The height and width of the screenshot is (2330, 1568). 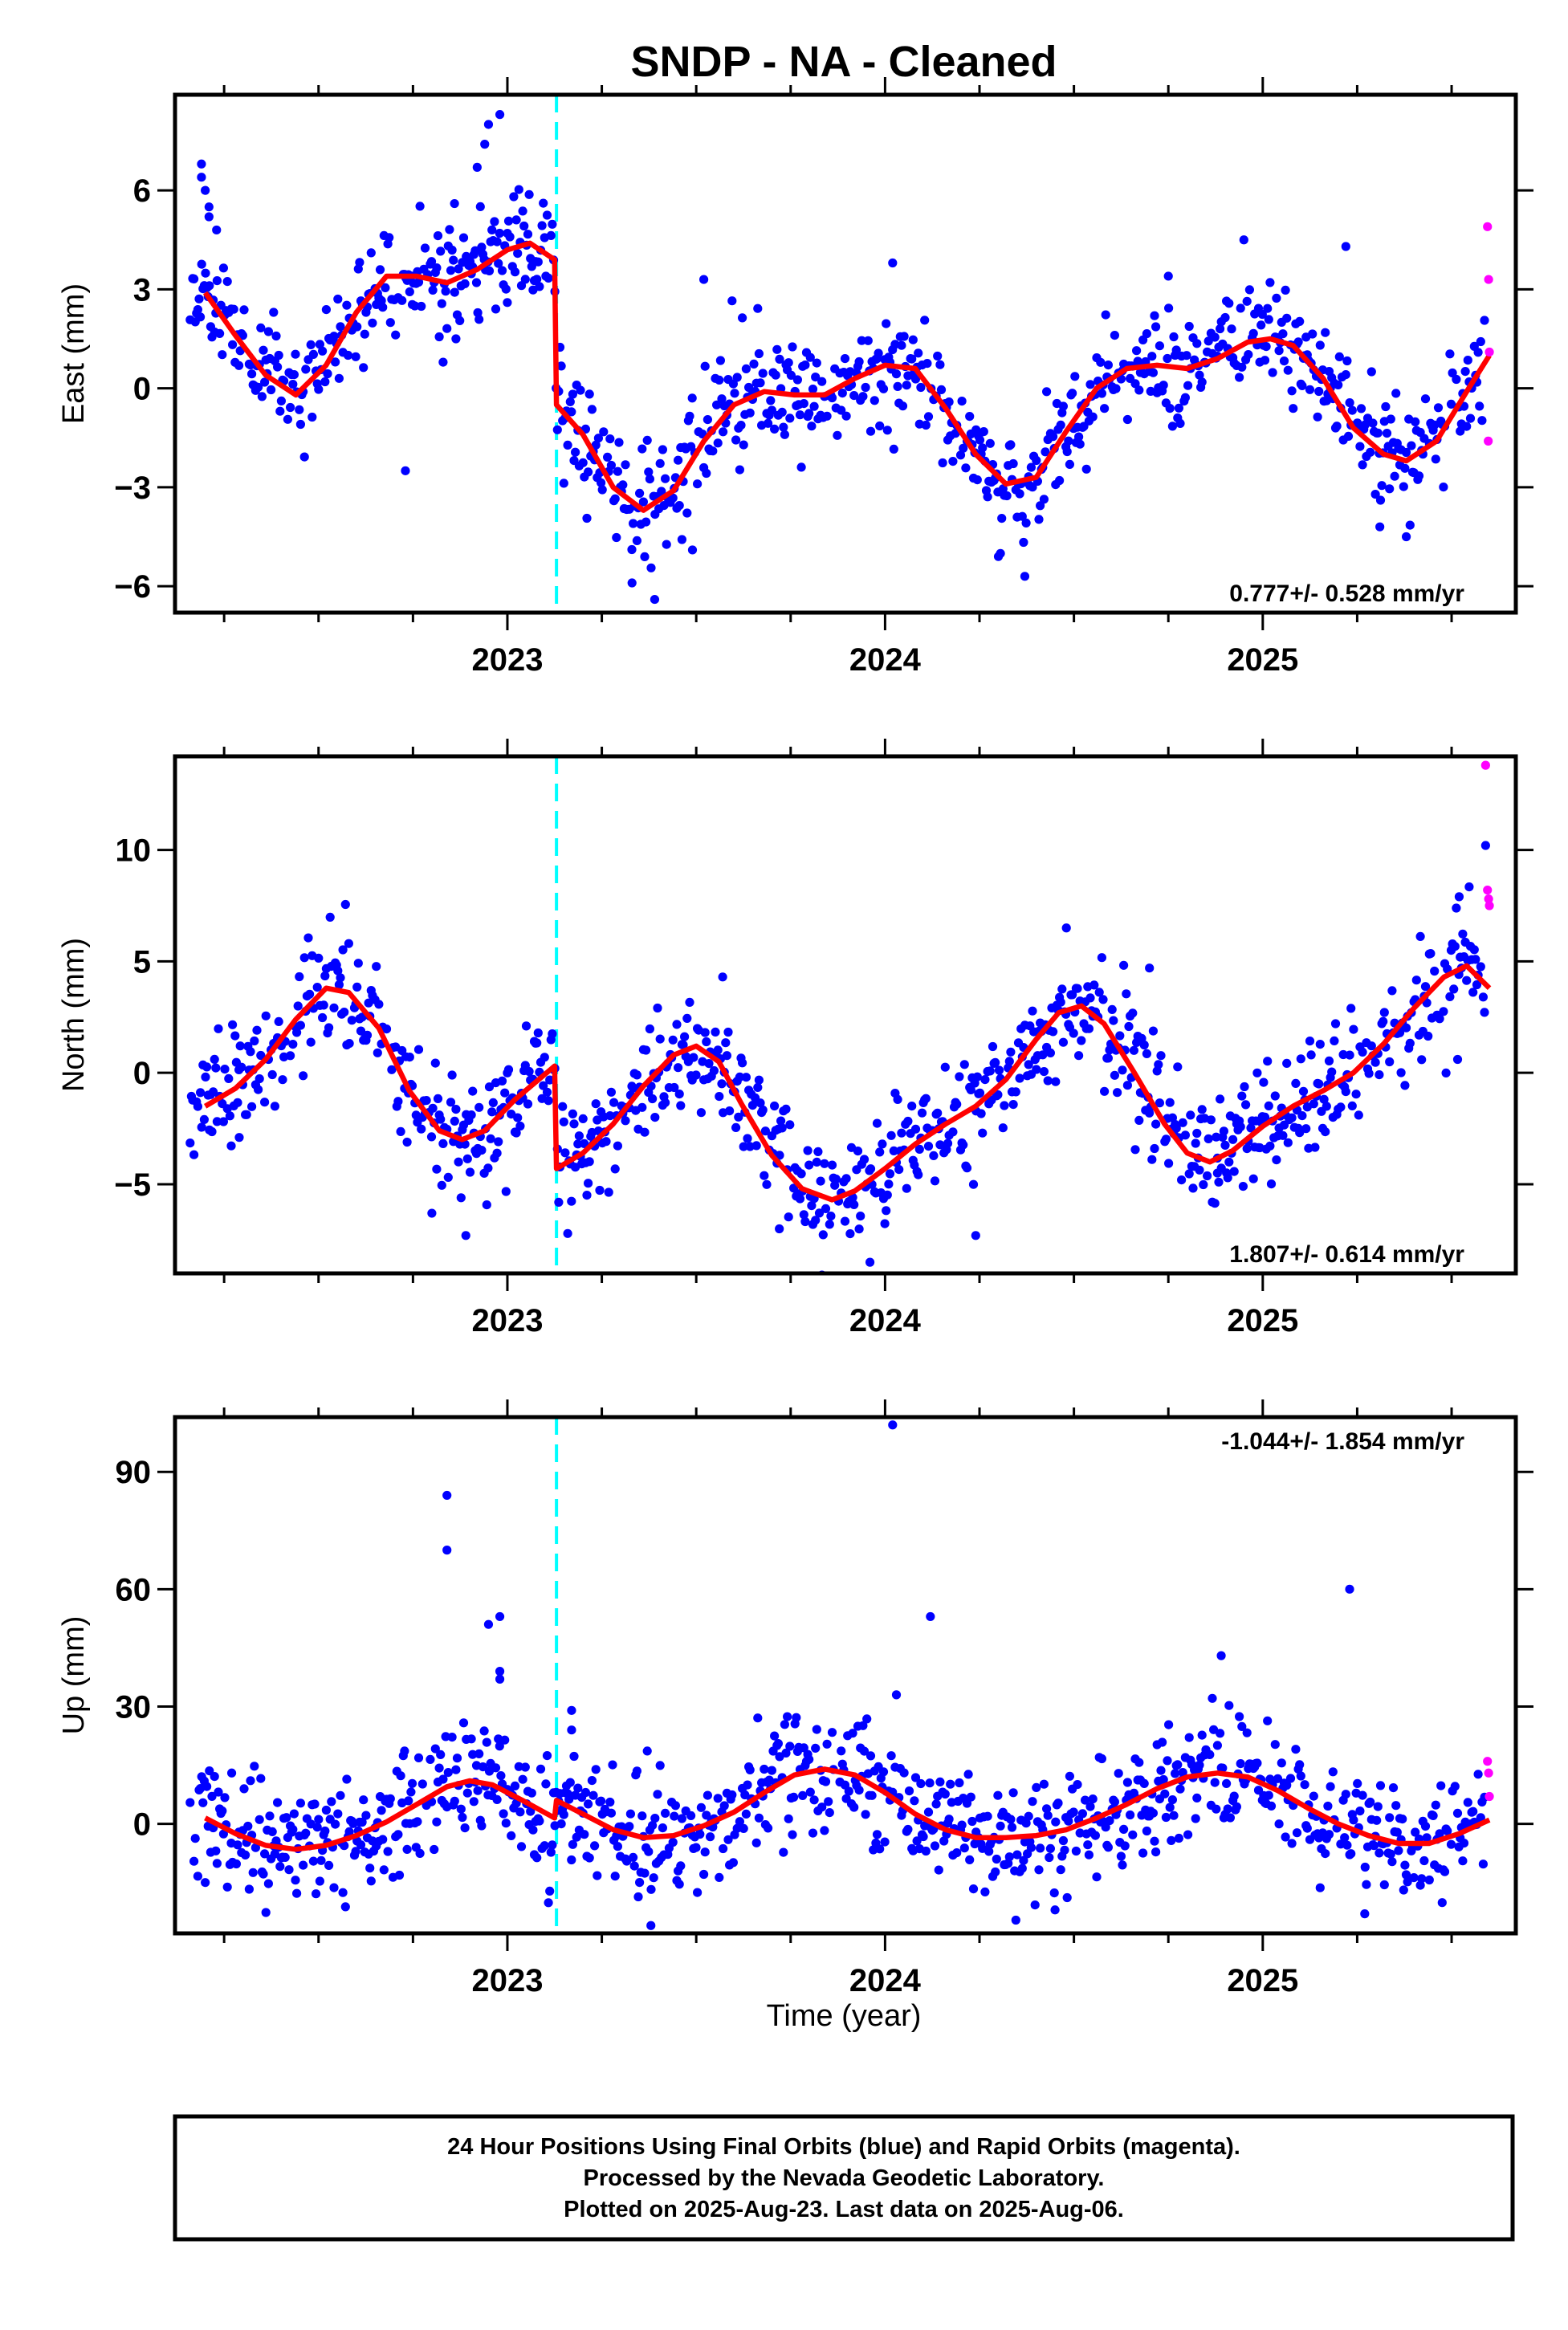 I want to click on x-axis-label: Time (year), so click(x=844, y=2016).